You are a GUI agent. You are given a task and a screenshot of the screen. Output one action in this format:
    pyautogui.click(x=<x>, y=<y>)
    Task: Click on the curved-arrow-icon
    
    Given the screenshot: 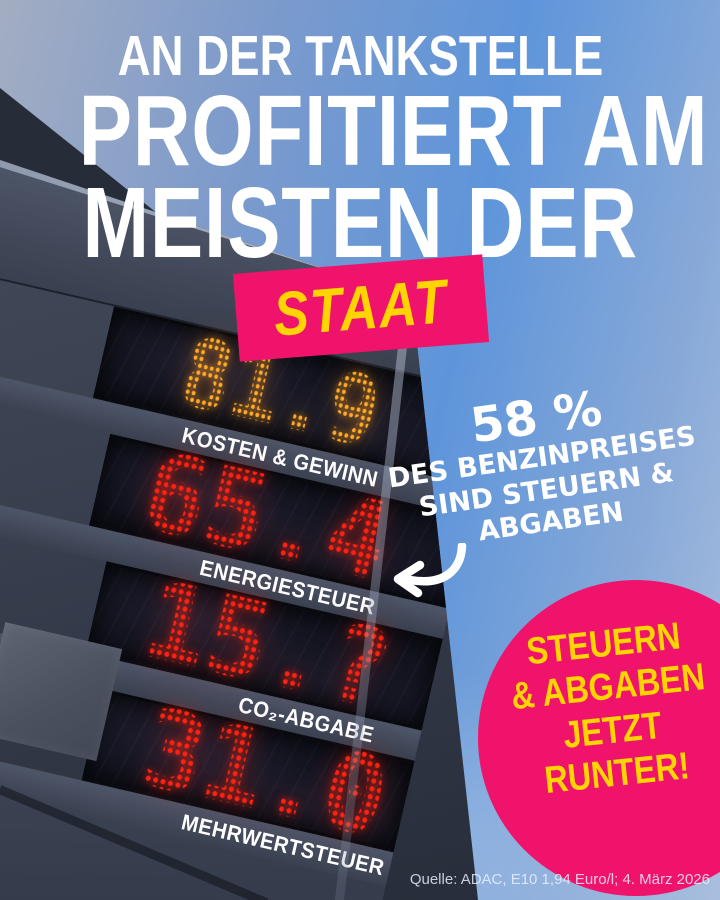 What is the action you would take?
    pyautogui.click(x=430, y=570)
    